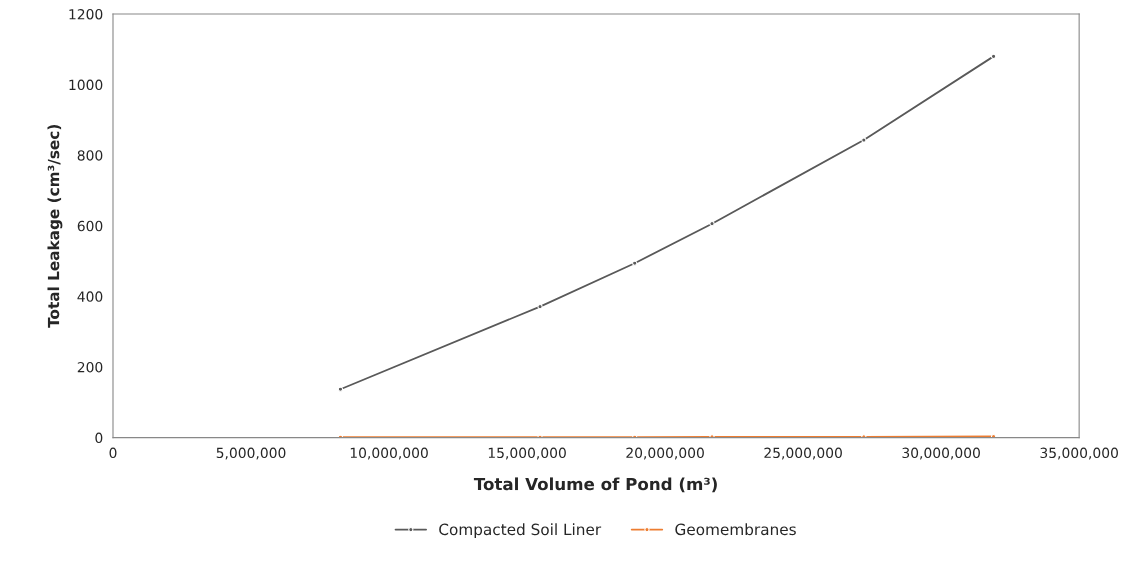 The height and width of the screenshot is (561, 1130). I want to click on x-tick-label: 5,000,000, so click(251, 453).